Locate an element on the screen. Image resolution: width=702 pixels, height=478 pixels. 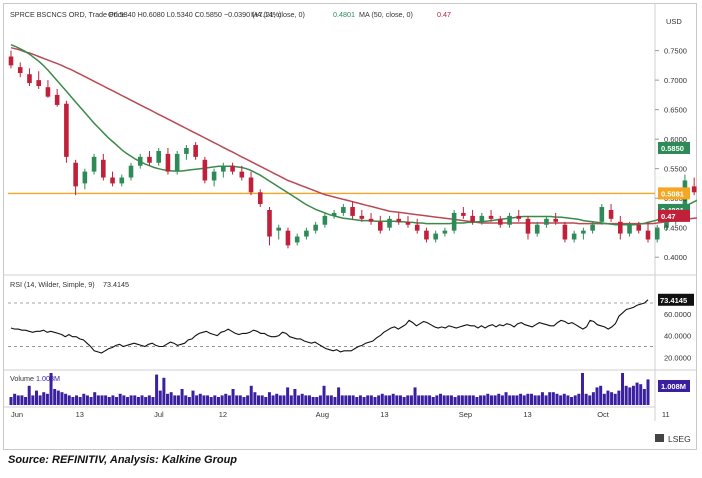
volume-value-badge: 1.008M is located at coordinates (674, 386).